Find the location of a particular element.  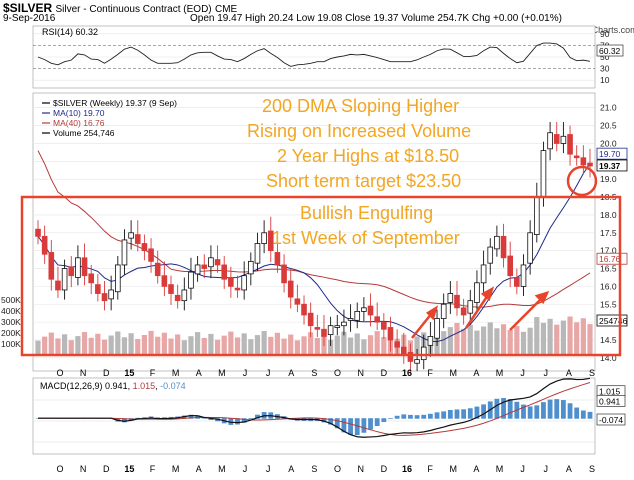

price-tick-label: 17.0 is located at coordinates (608, 251).